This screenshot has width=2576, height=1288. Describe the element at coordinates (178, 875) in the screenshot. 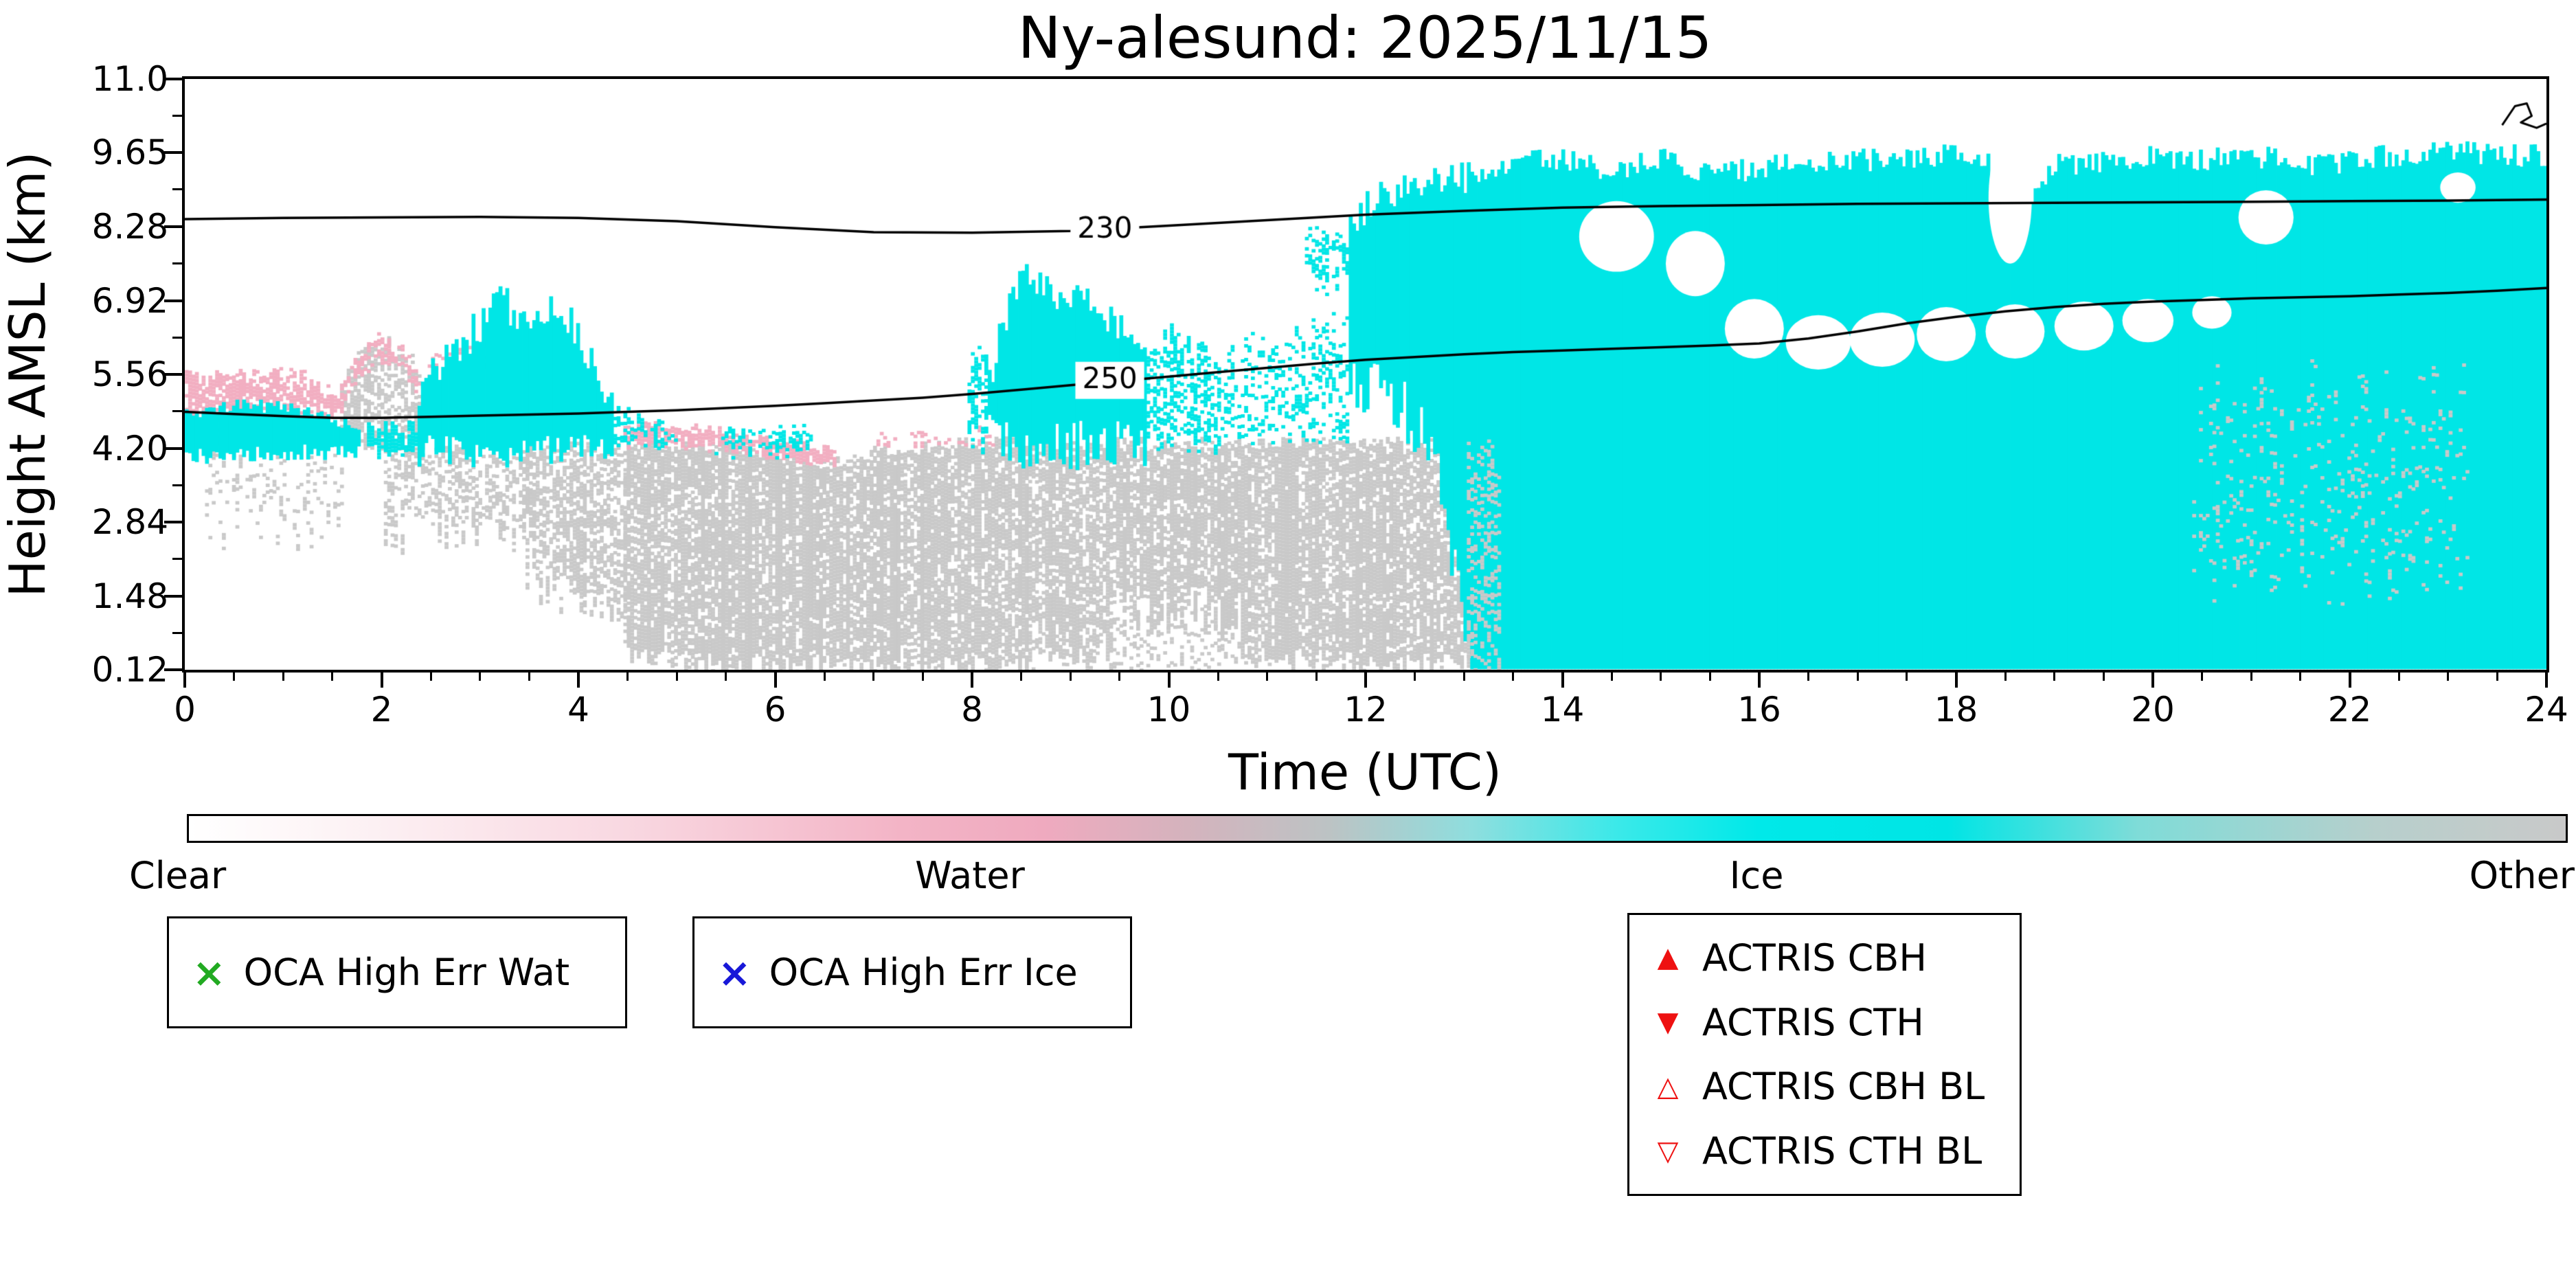

I see `colorbar-label-clear: Clear` at that location.